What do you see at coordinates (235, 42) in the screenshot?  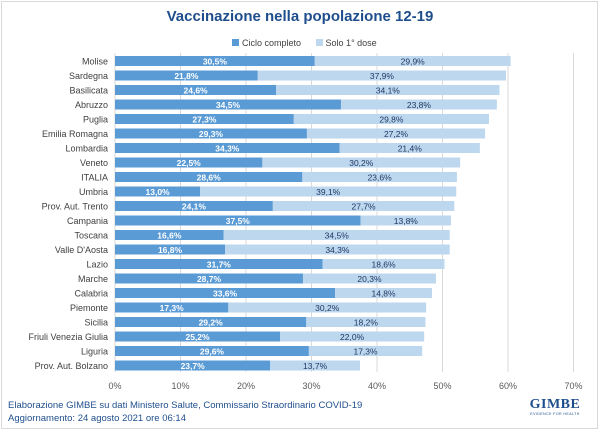 I see `legend-swatch-ciclo-completo` at bounding box center [235, 42].